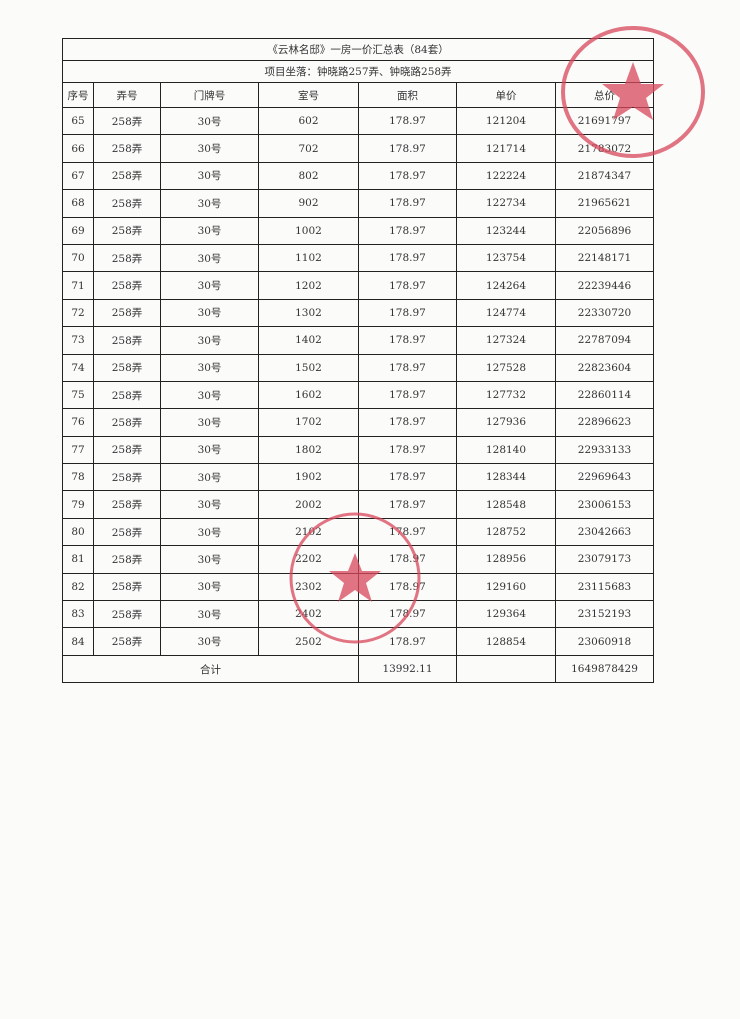 Image resolution: width=740 pixels, height=1019 pixels. I want to click on cell-room: 1402, so click(308, 340).